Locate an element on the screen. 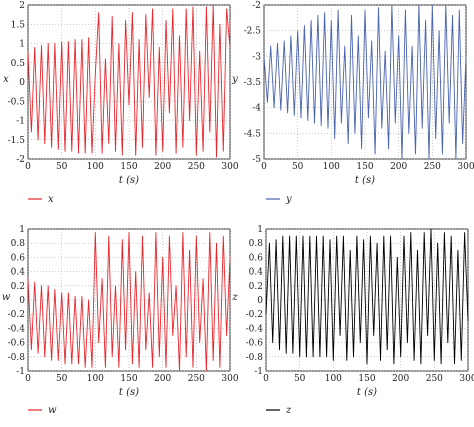 The image size is (474, 427). y-tick-label: -4.5 is located at coordinates (253, 134).